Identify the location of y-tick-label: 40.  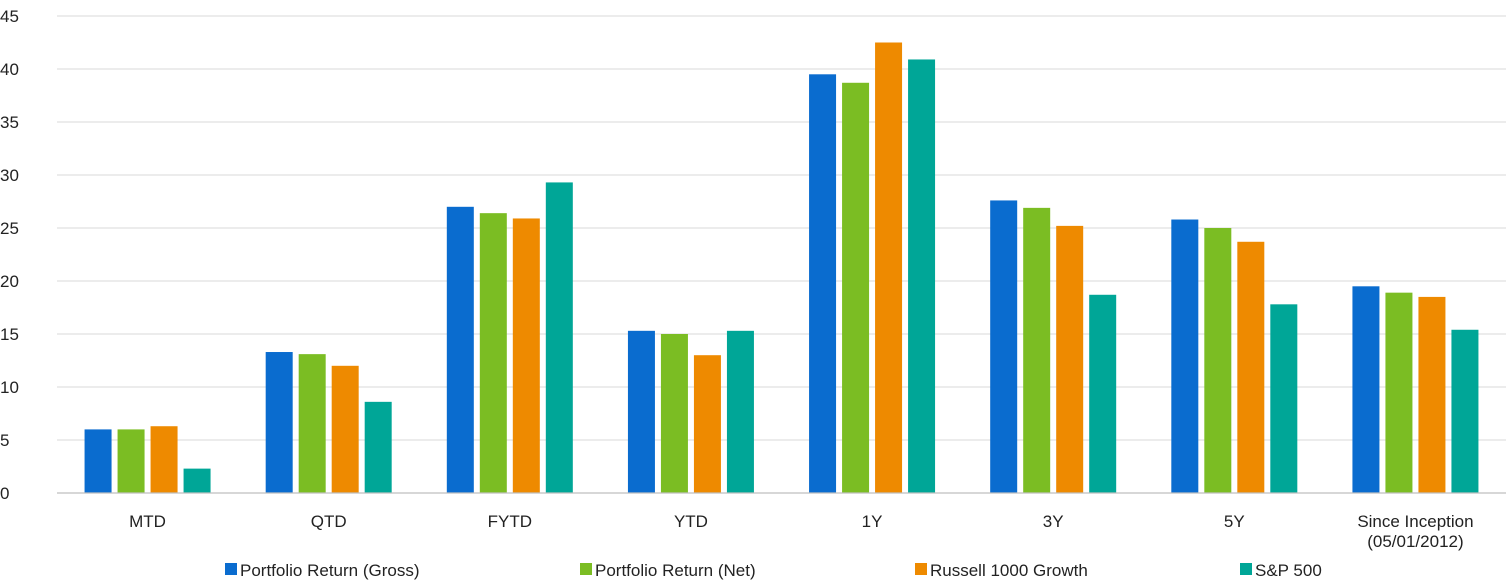
(9, 69).